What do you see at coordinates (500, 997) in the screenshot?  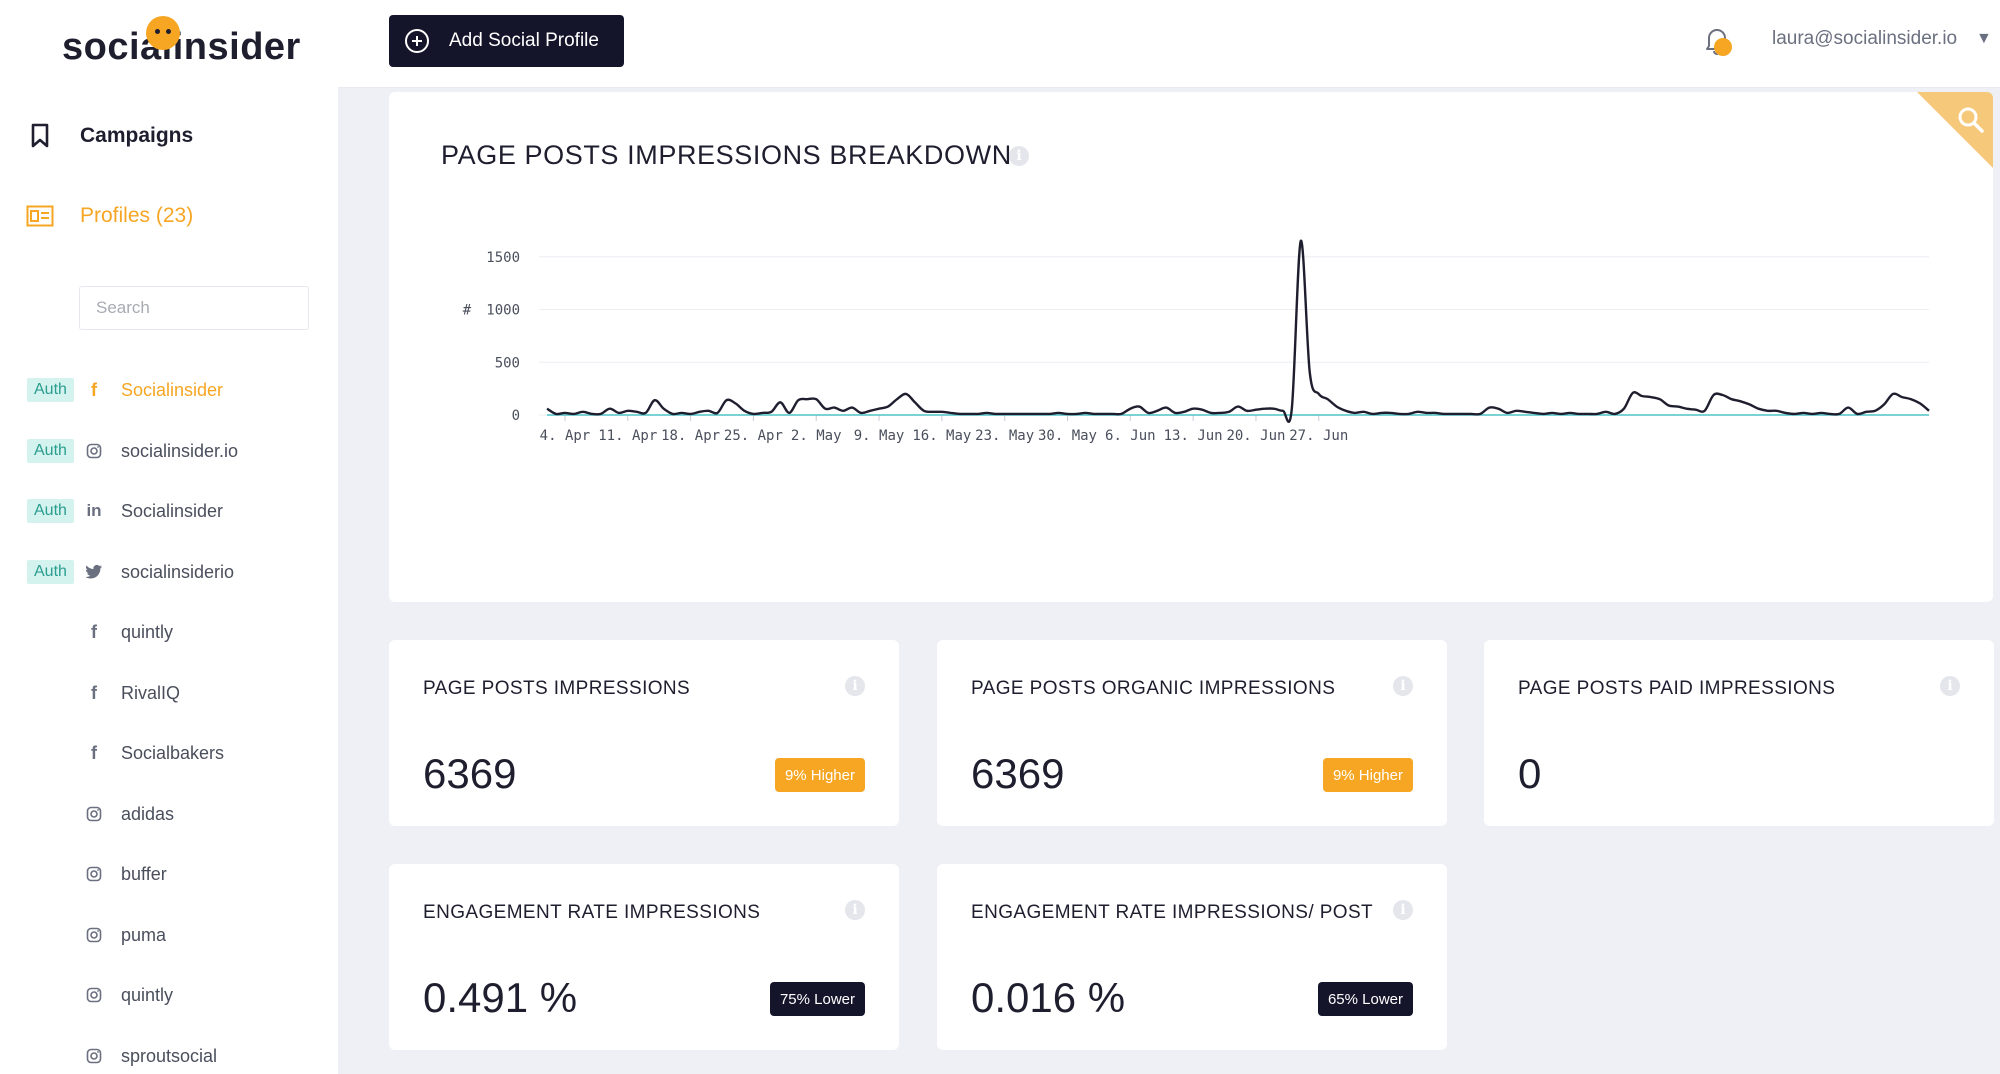 I see `stat-value: 0.491 %` at bounding box center [500, 997].